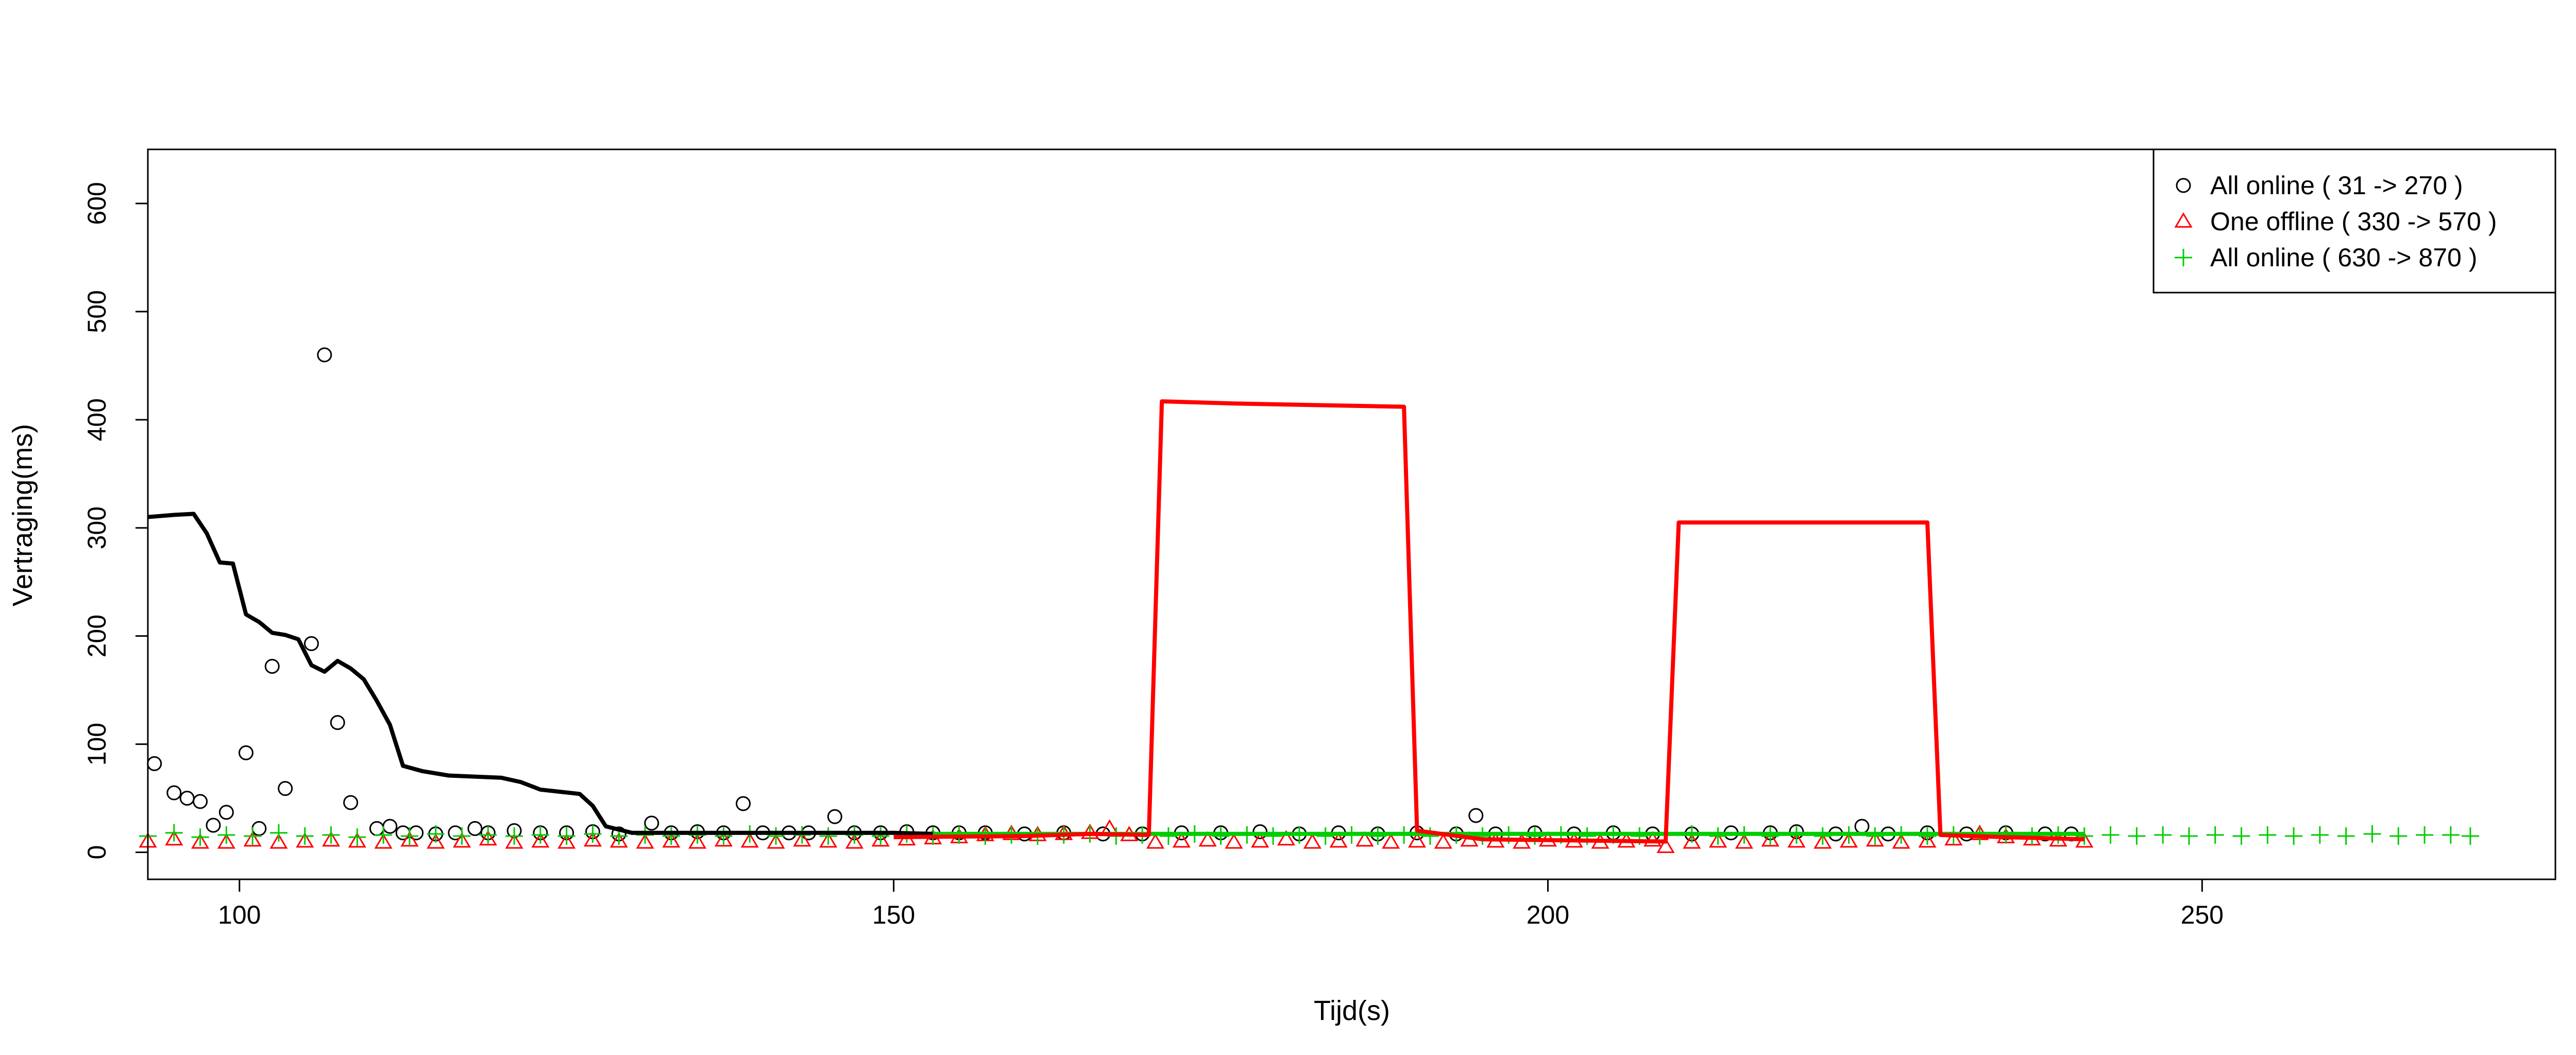 The height and width of the screenshot is (1055, 2576). What do you see at coordinates (96, 419) in the screenshot?
I see `y-tick-label: 400` at bounding box center [96, 419].